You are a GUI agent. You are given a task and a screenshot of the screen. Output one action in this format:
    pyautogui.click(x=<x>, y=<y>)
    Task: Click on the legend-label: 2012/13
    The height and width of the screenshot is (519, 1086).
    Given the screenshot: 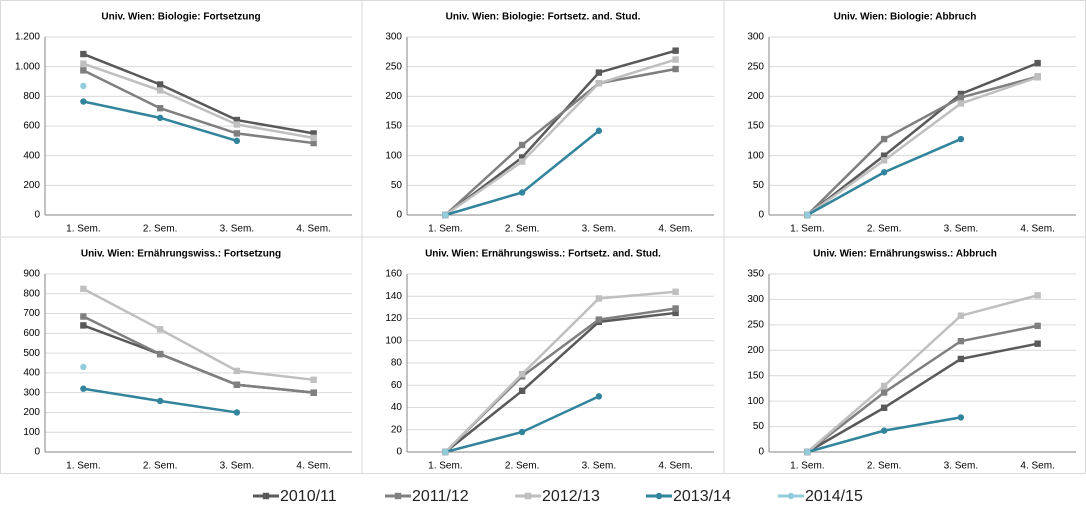 What is the action you would take?
    pyautogui.click(x=571, y=496)
    